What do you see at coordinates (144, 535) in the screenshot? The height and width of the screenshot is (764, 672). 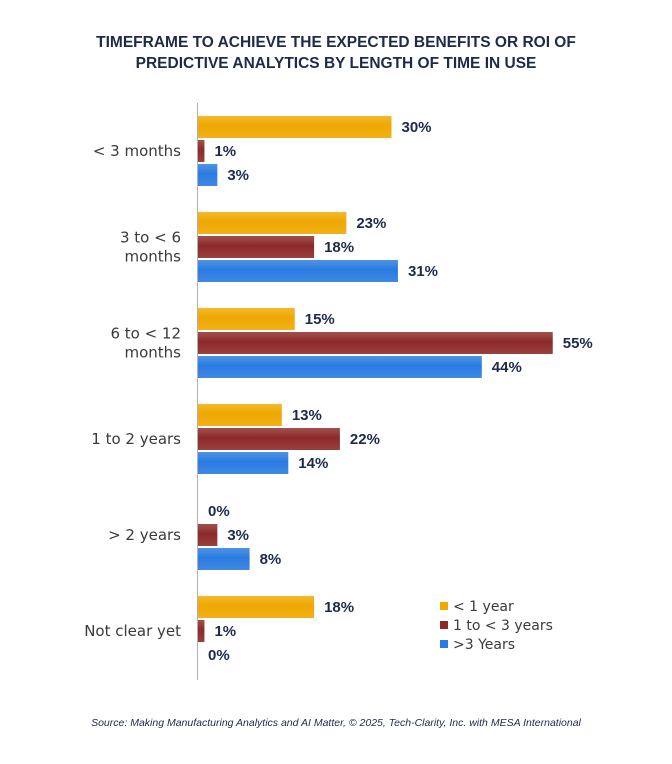 I see `category-label: > 2 years` at bounding box center [144, 535].